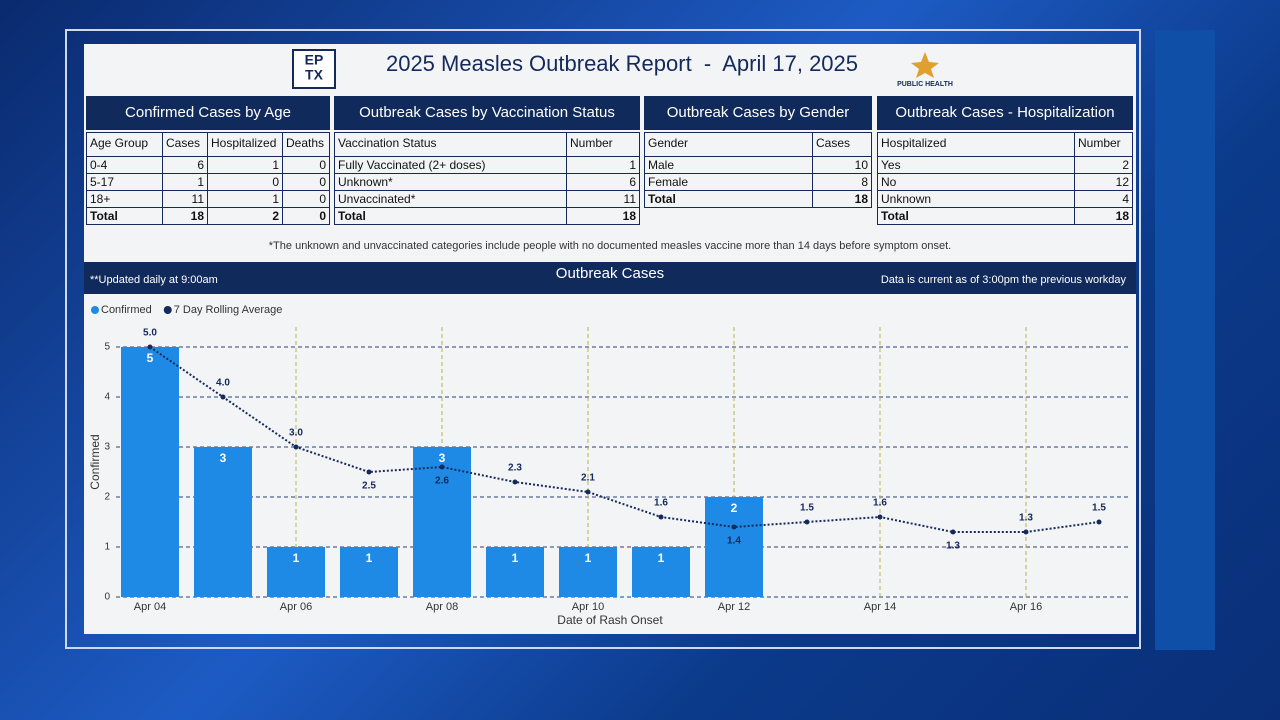 The image size is (1280, 720). Describe the element at coordinates (450, 165) in the screenshot. I see `cell: Fully Vaccinated (2+ doses)` at that location.